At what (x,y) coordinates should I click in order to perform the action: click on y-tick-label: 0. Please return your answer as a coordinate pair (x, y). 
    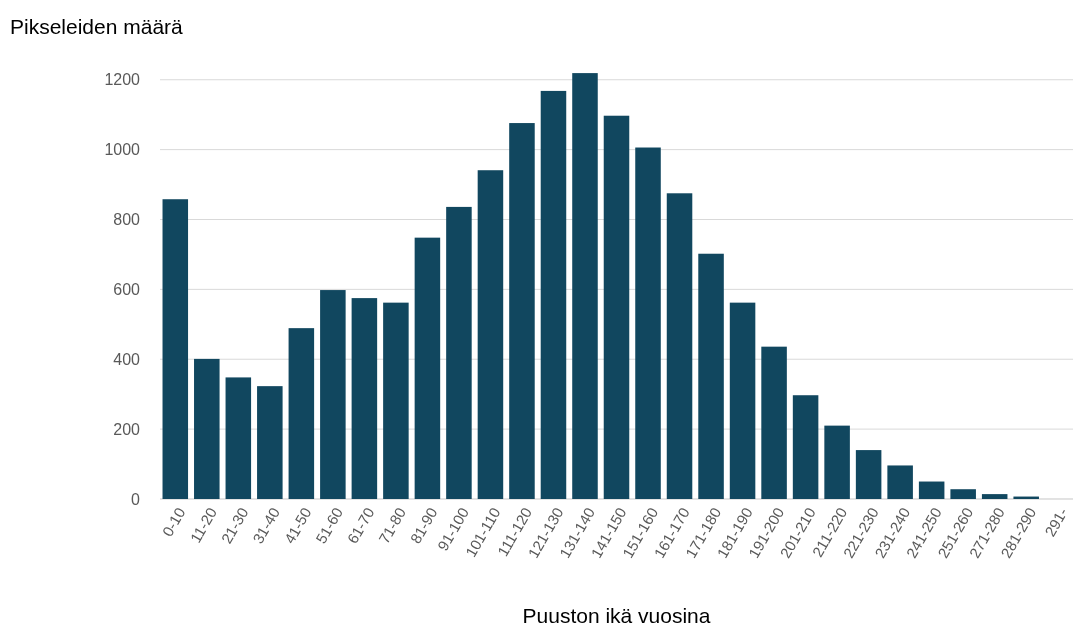
    Looking at the image, I should click on (136, 499).